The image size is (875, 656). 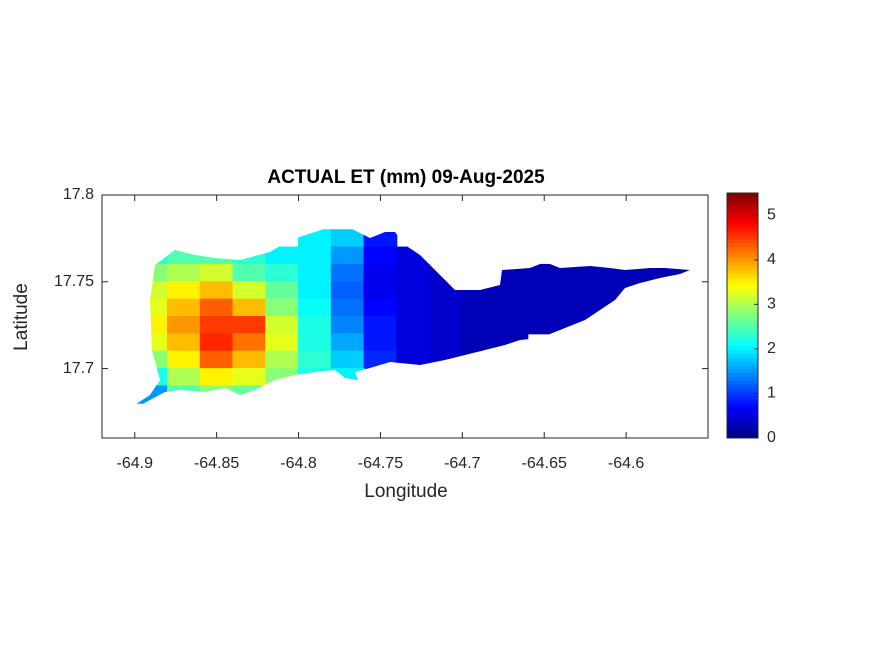 What do you see at coordinates (21, 317) in the screenshot?
I see `y-axis-label: Latitude` at bounding box center [21, 317].